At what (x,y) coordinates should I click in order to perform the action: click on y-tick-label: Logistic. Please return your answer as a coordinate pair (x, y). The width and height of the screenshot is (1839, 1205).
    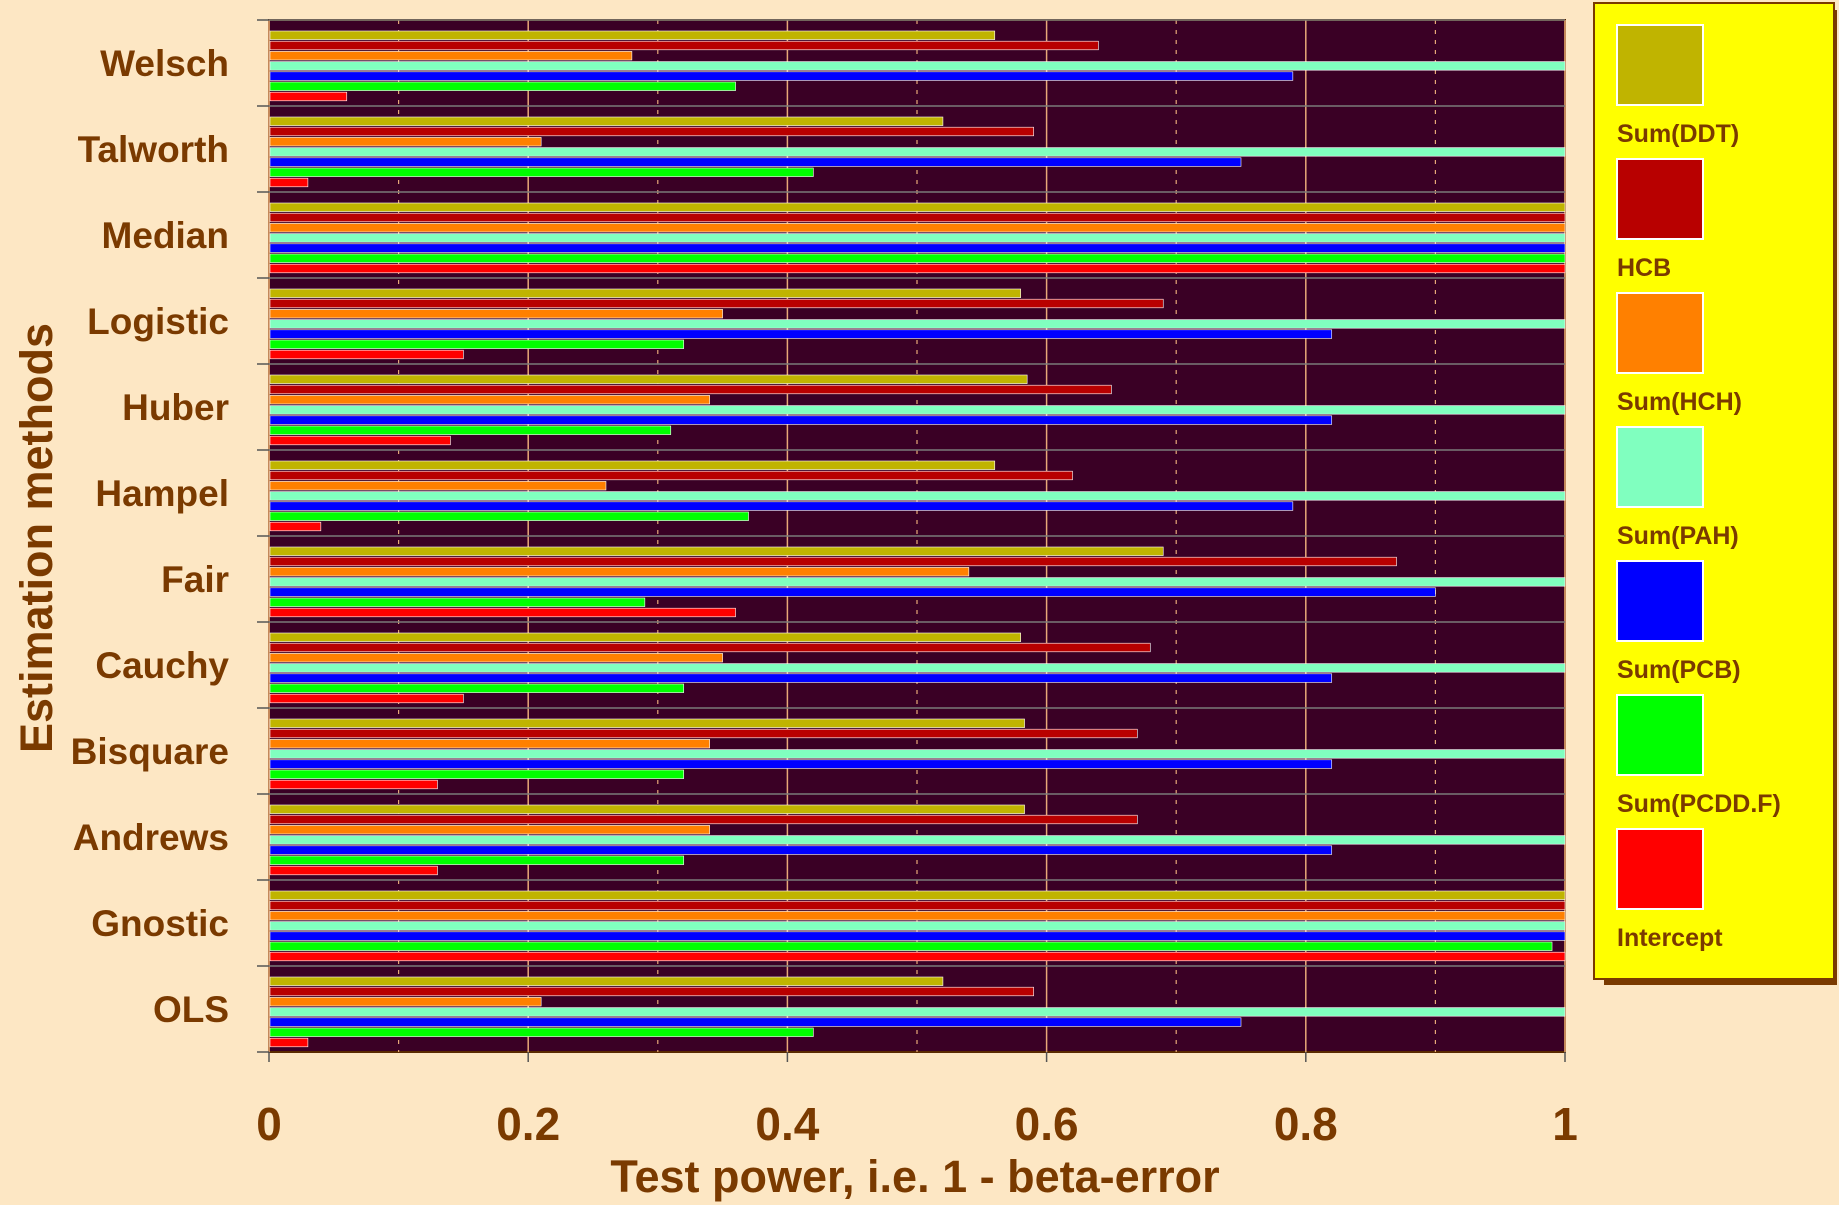
    Looking at the image, I should click on (158, 321).